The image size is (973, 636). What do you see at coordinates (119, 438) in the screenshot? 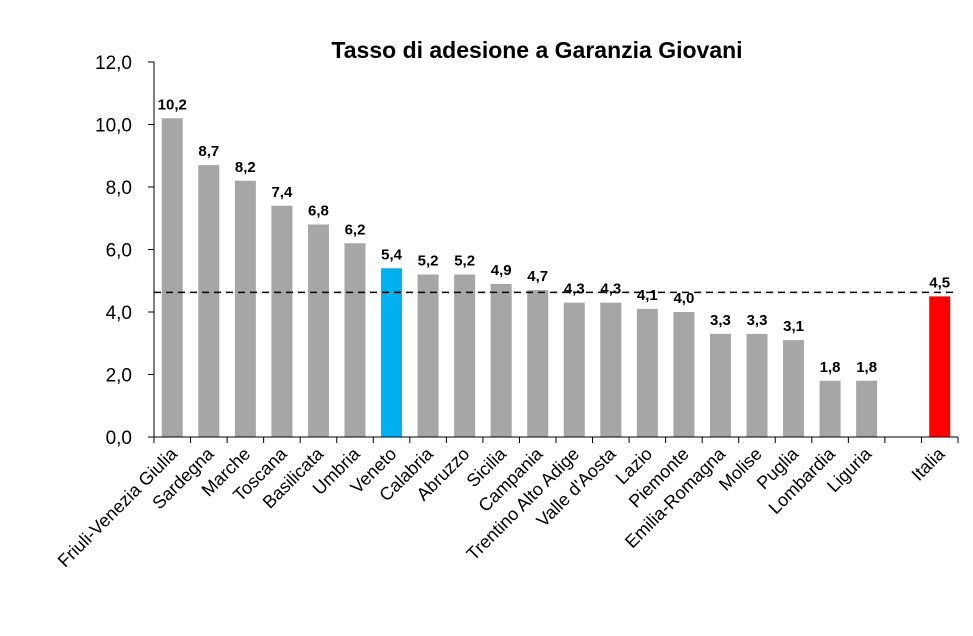
I see `y-tick-label: 0,0` at bounding box center [119, 438].